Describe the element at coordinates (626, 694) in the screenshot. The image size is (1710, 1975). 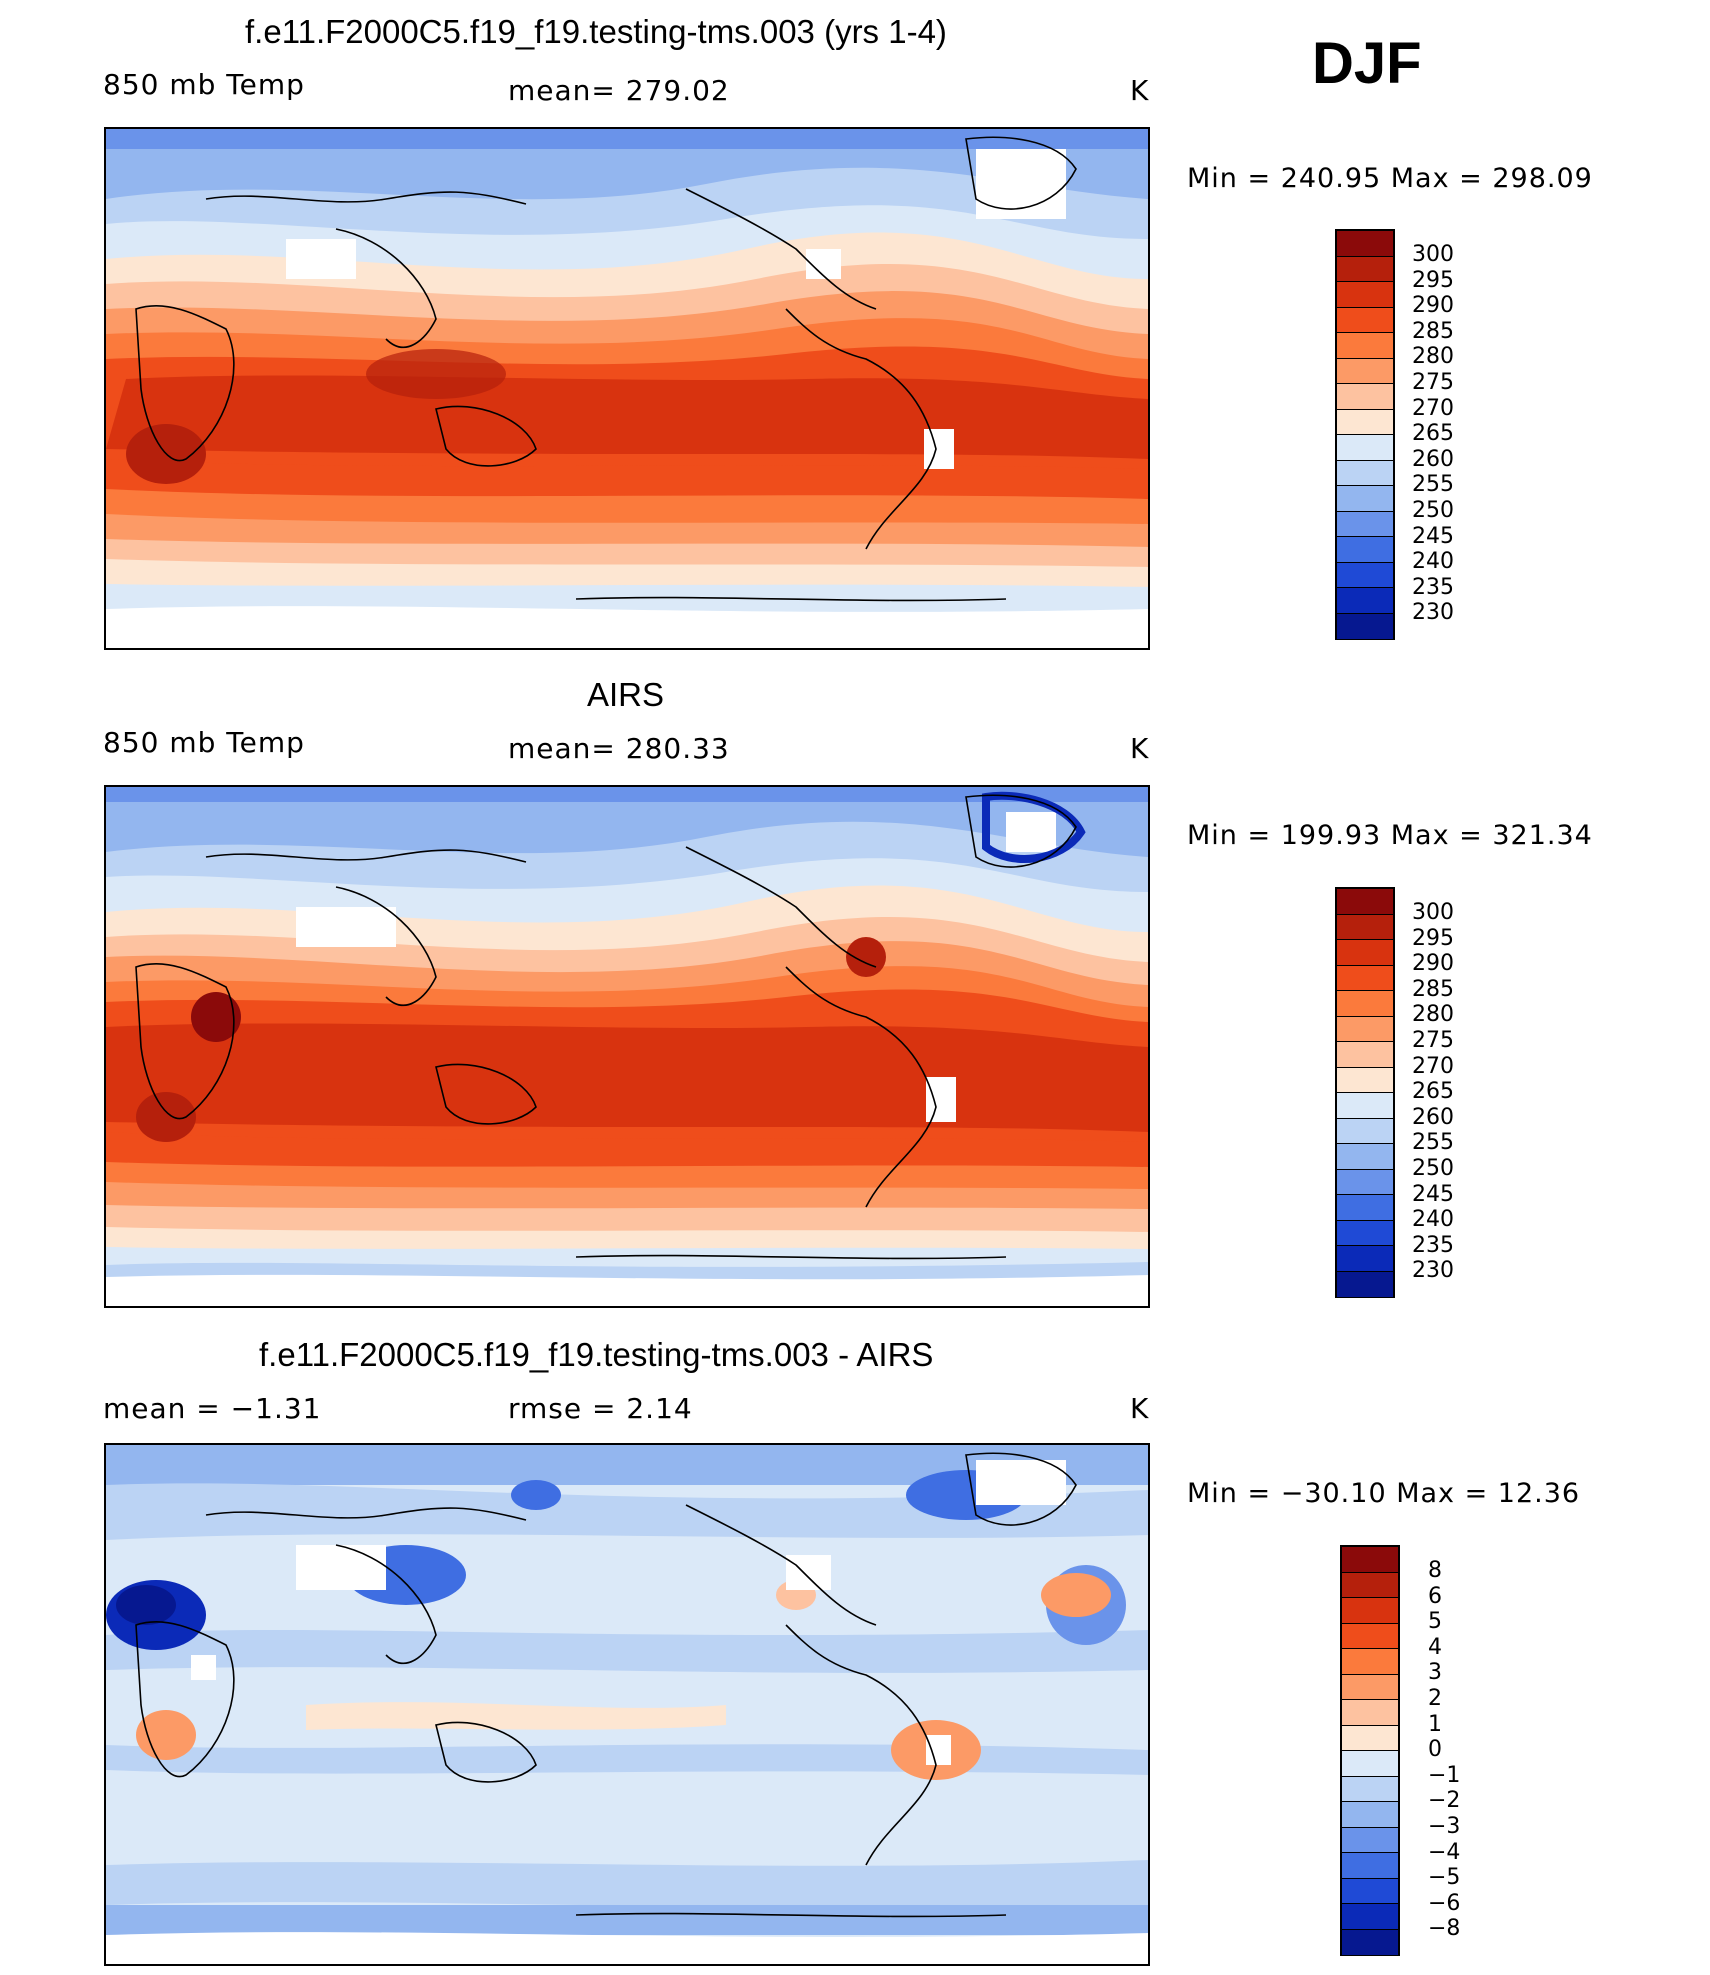
I see `panel-2-title: AIRS` at that location.